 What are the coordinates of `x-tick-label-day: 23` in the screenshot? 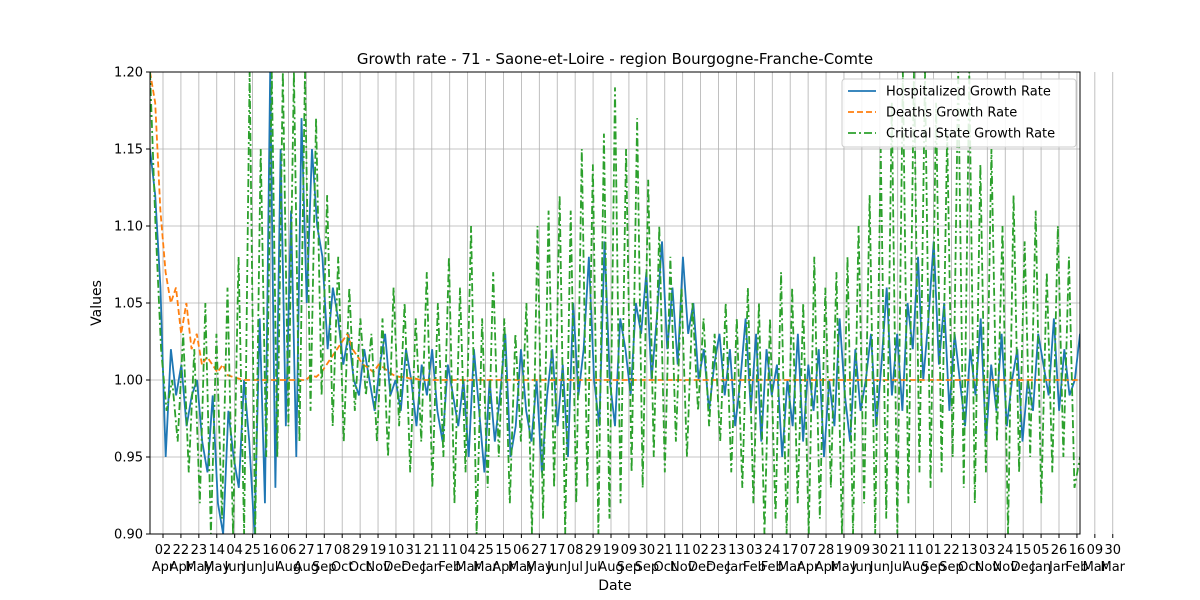 It's located at (199, 550).